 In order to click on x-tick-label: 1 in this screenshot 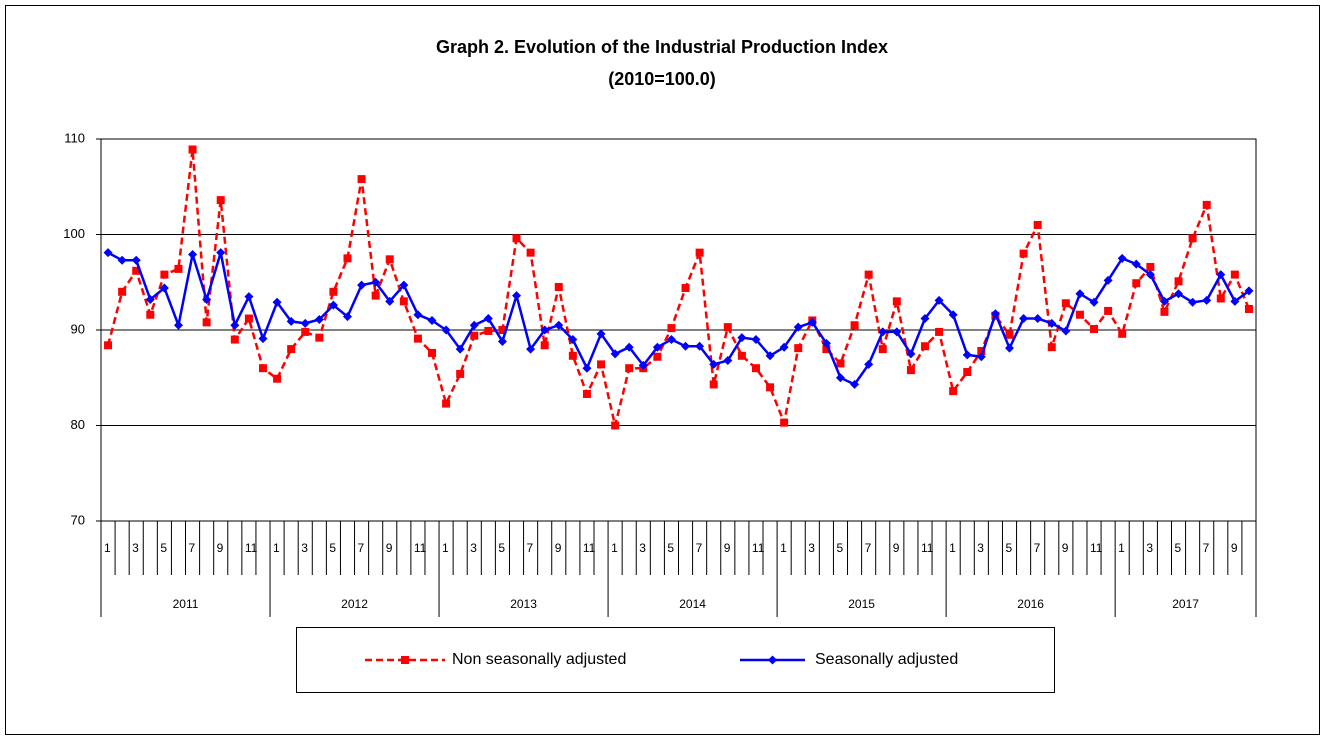, I will do `click(276, 548)`.